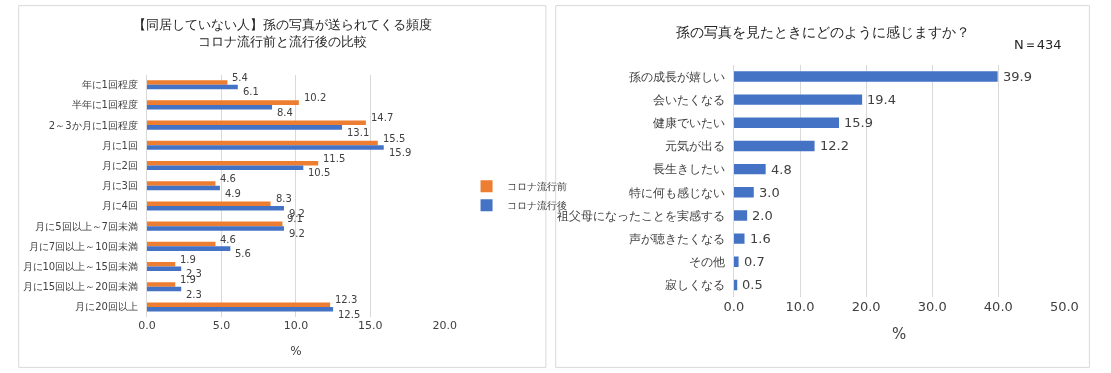 This screenshot has height=373, width=1111. What do you see at coordinates (282, 24) in the screenshot?
I see `chart-title: 【同居していない人】孫の写真が送られてくる頻度` at bounding box center [282, 24].